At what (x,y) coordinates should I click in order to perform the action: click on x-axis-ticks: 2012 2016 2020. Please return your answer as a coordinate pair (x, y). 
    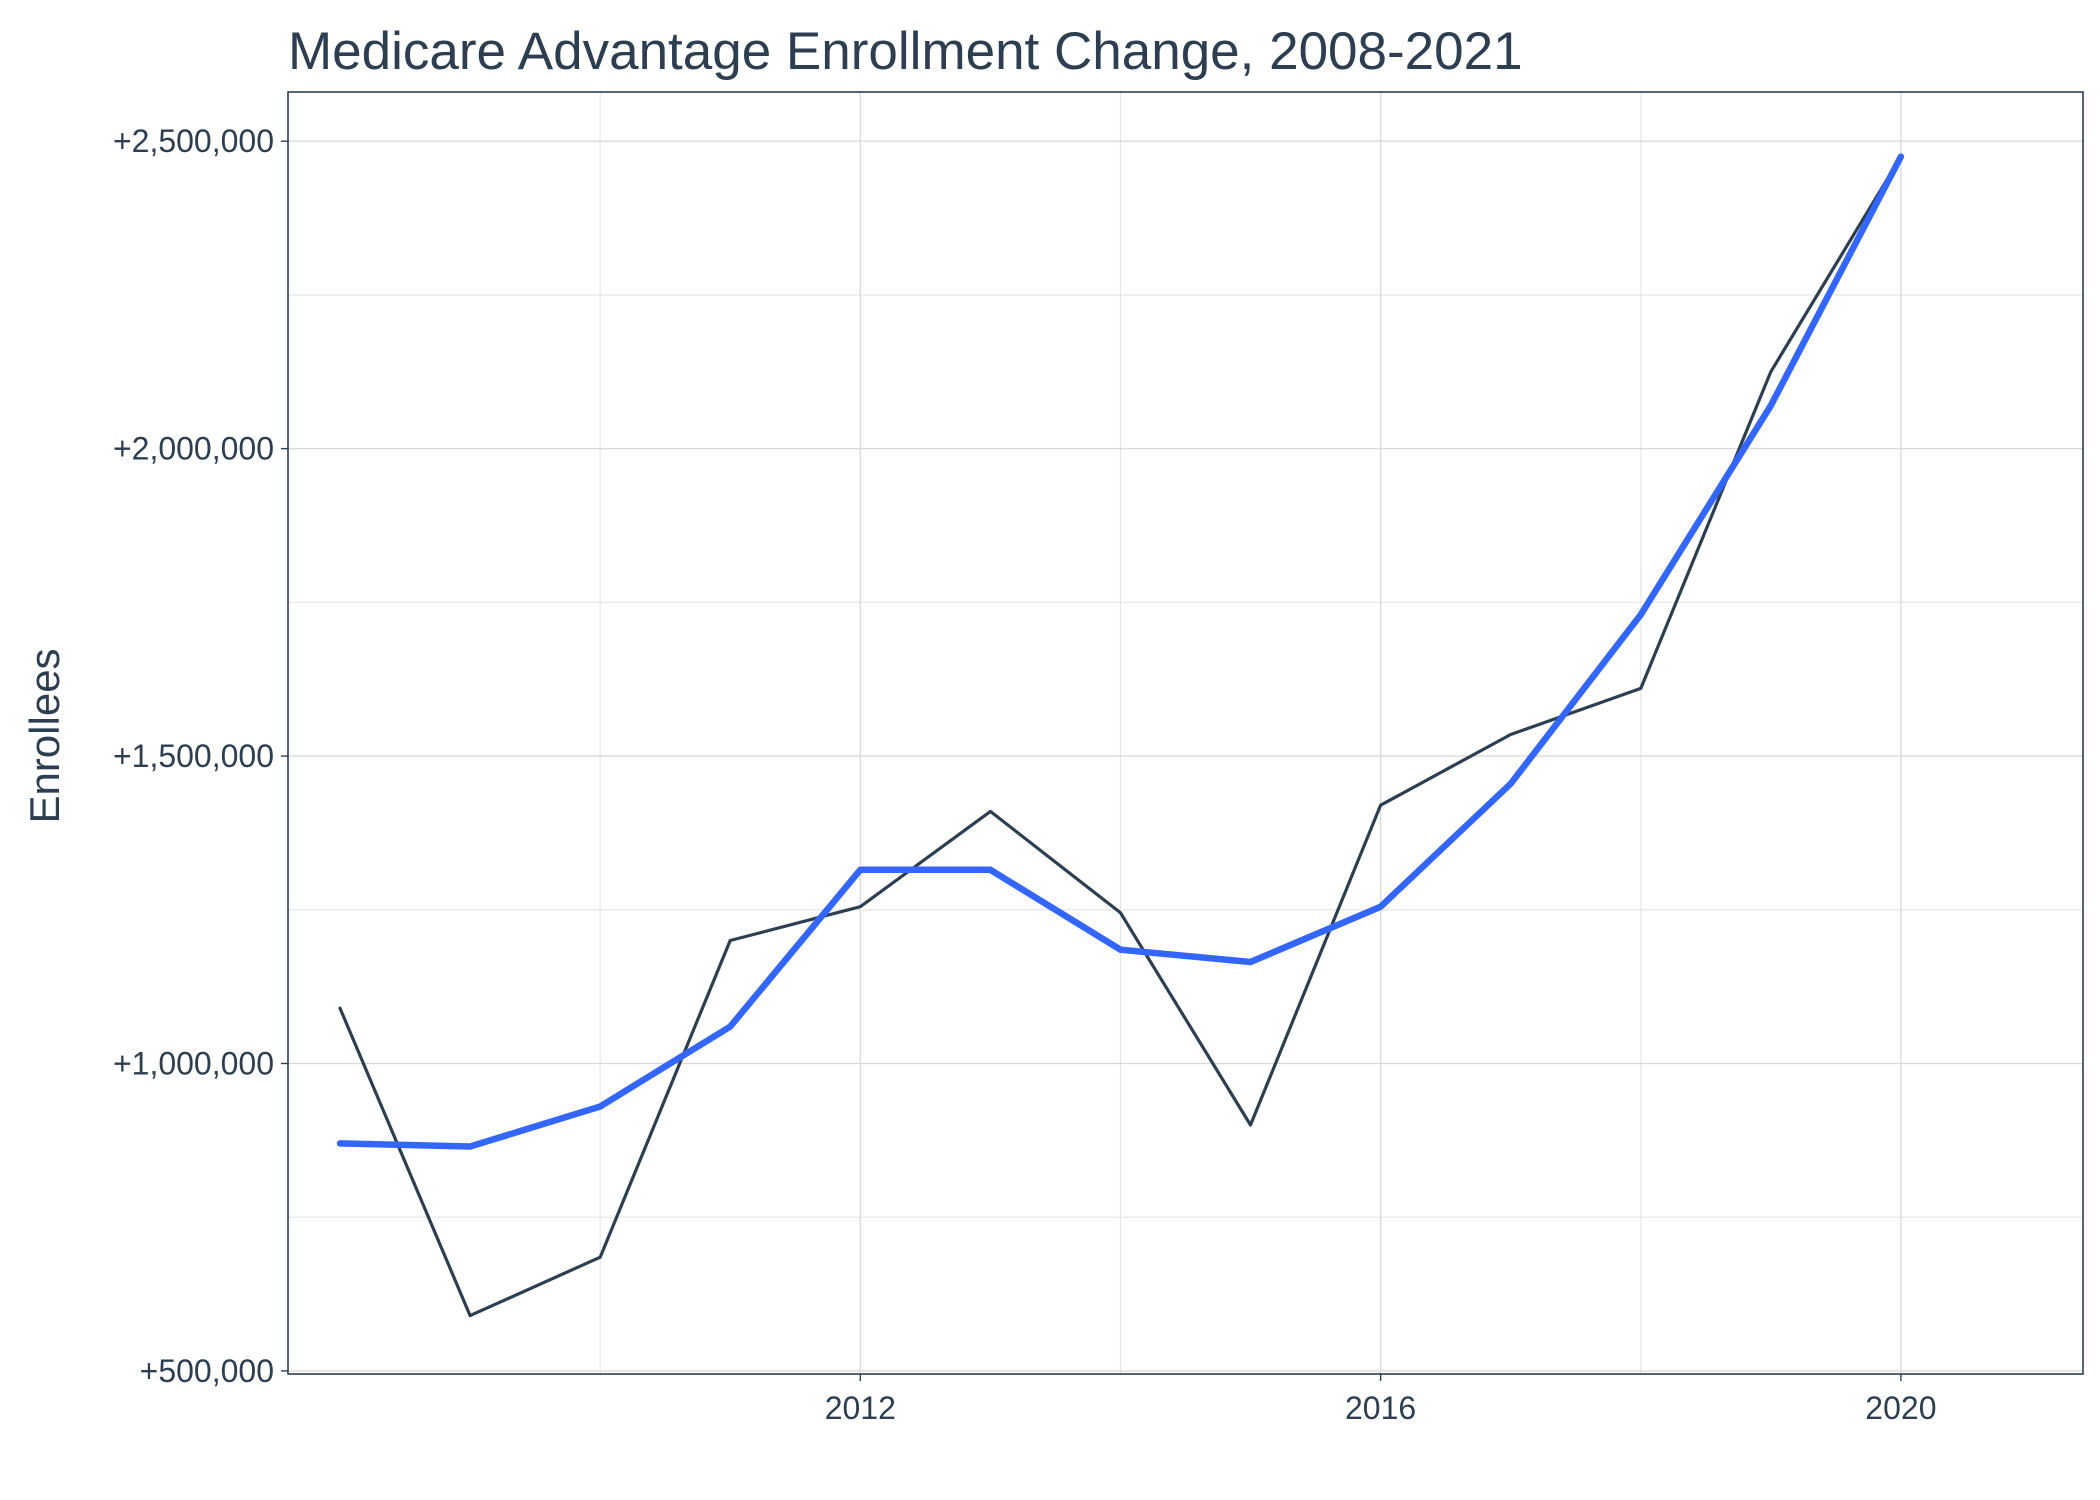
    Looking at the image, I should click on (1380, 1400).